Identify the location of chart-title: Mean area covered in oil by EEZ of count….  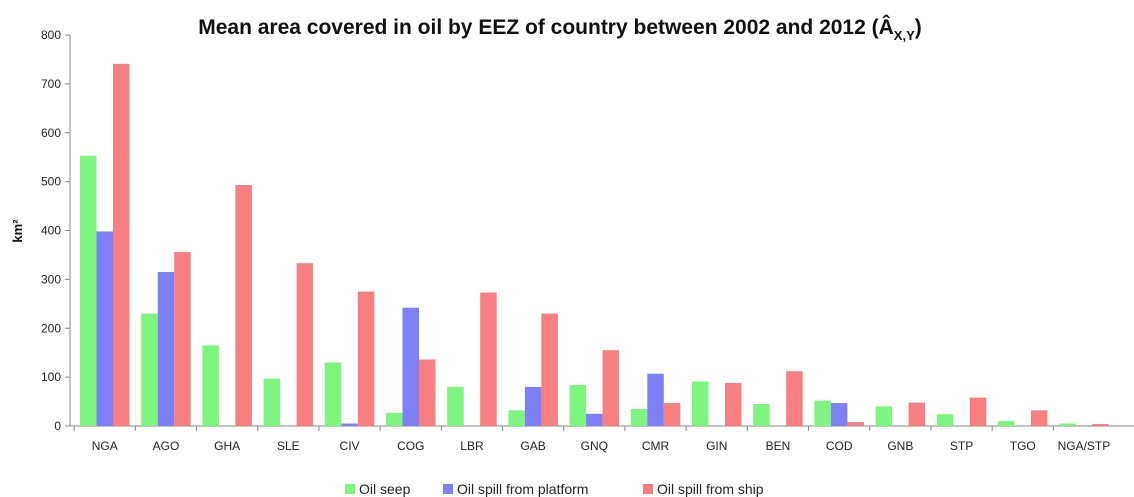
(560, 29).